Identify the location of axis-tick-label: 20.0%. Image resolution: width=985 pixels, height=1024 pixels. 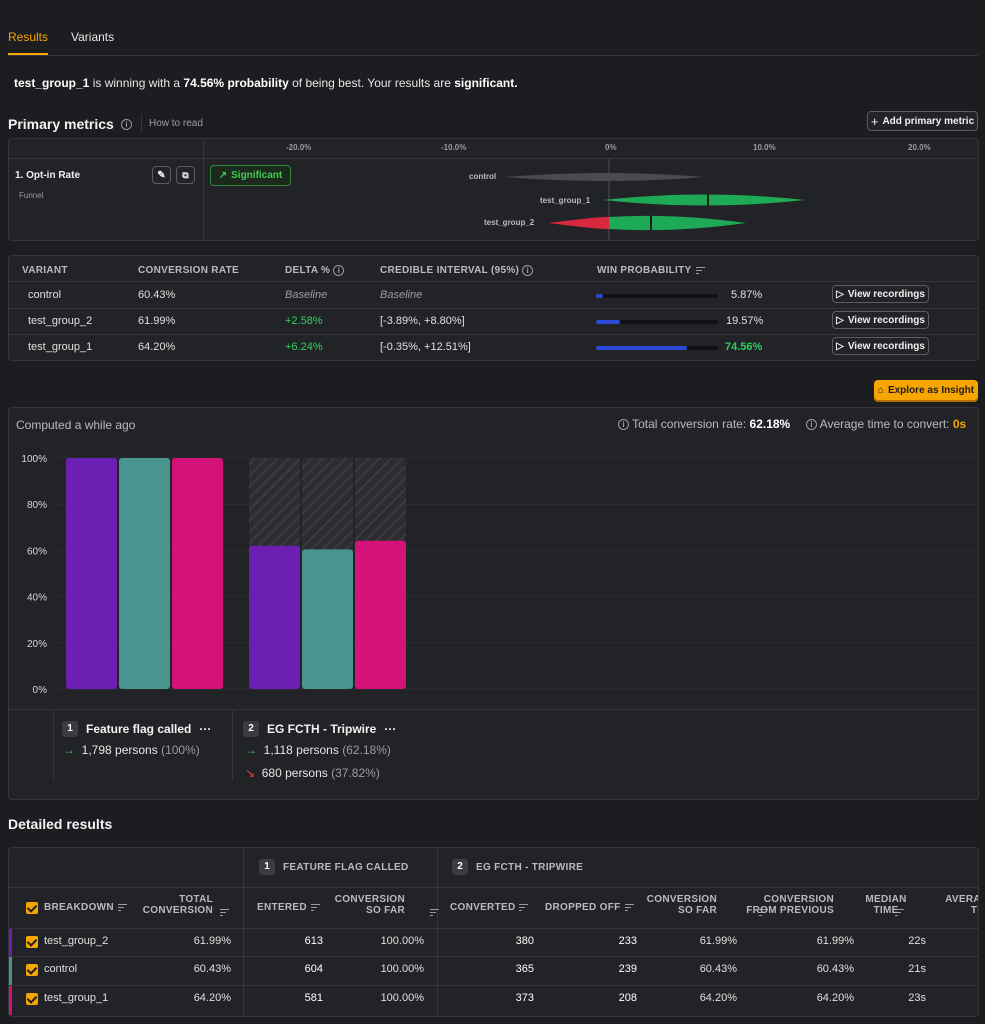
(919, 147).